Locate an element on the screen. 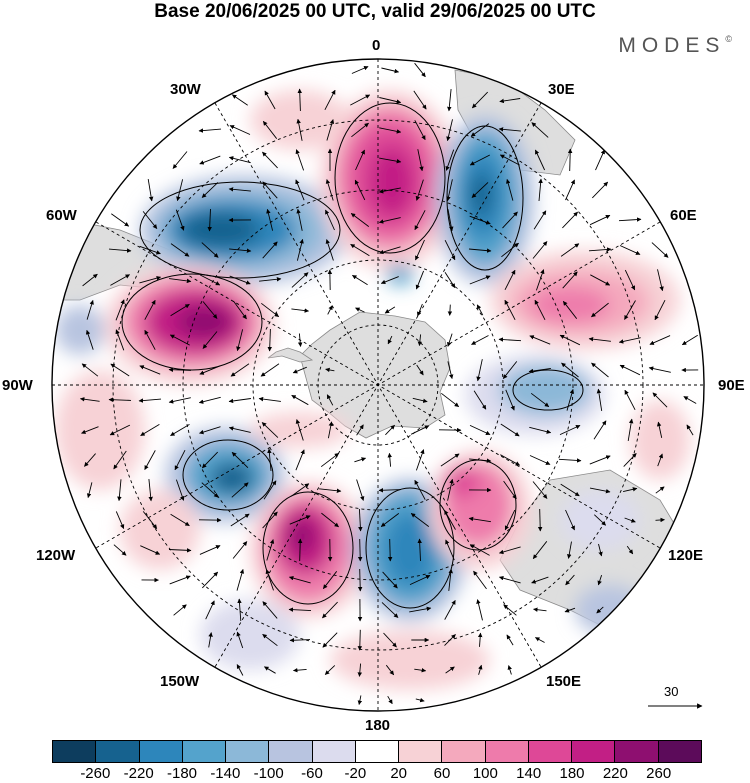  reference-vector-label: 30 is located at coordinates (671, 691).